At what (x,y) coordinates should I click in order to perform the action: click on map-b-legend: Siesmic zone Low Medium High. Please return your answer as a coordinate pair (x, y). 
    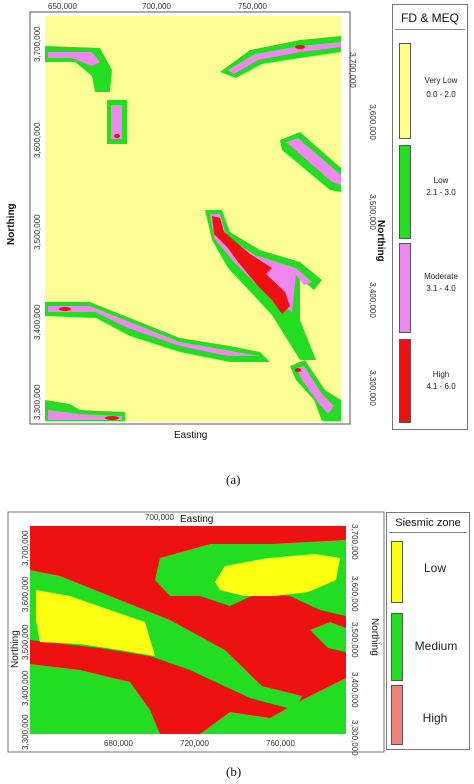
    Looking at the image, I should click on (428, 631).